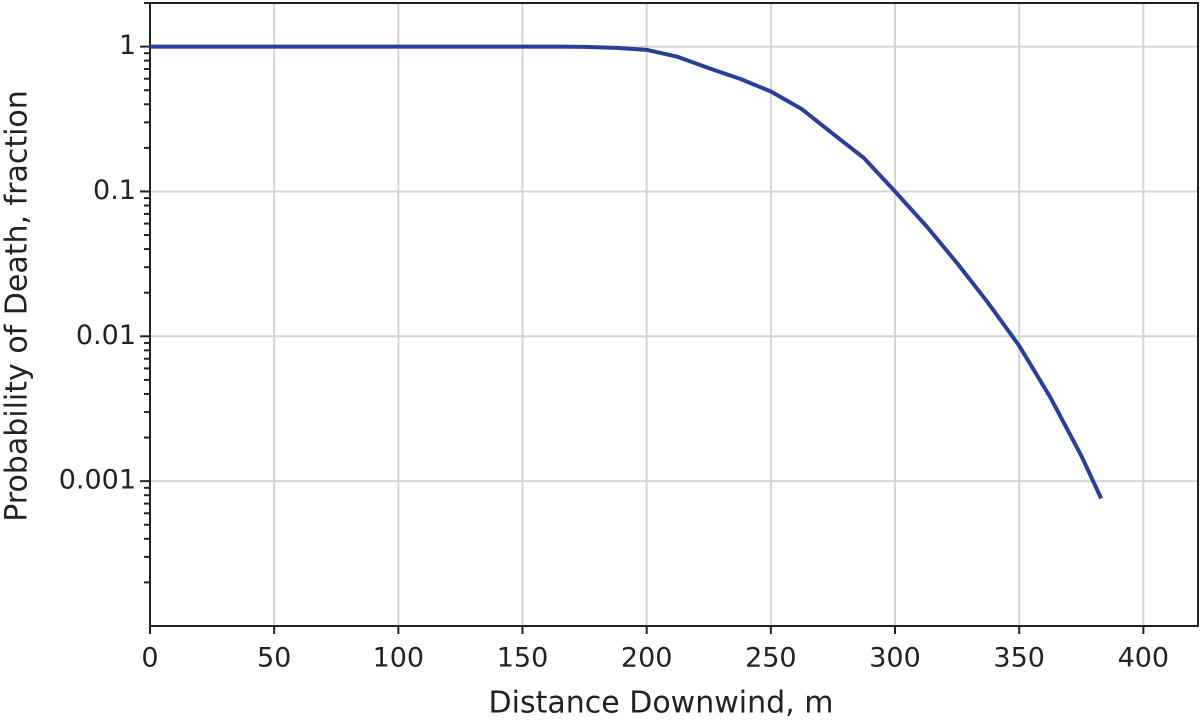 The image size is (1200, 724). I want to click on y-tick-label: 1, so click(127, 45).